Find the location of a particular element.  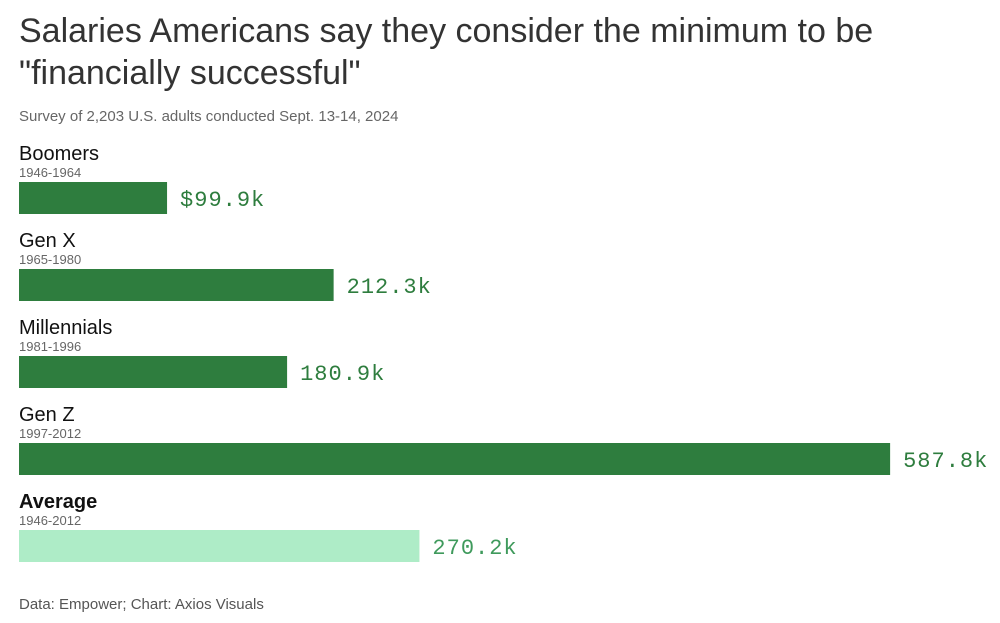

value-label: $99.9k is located at coordinates (222, 200).